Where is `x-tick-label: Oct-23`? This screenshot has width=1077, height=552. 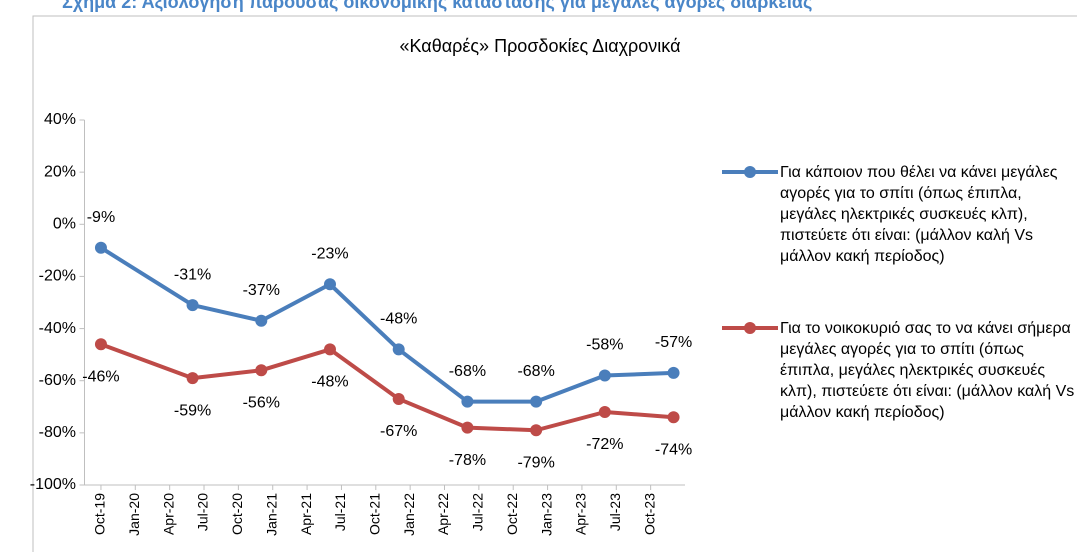 x-tick-label: Oct-23 is located at coordinates (649, 514).